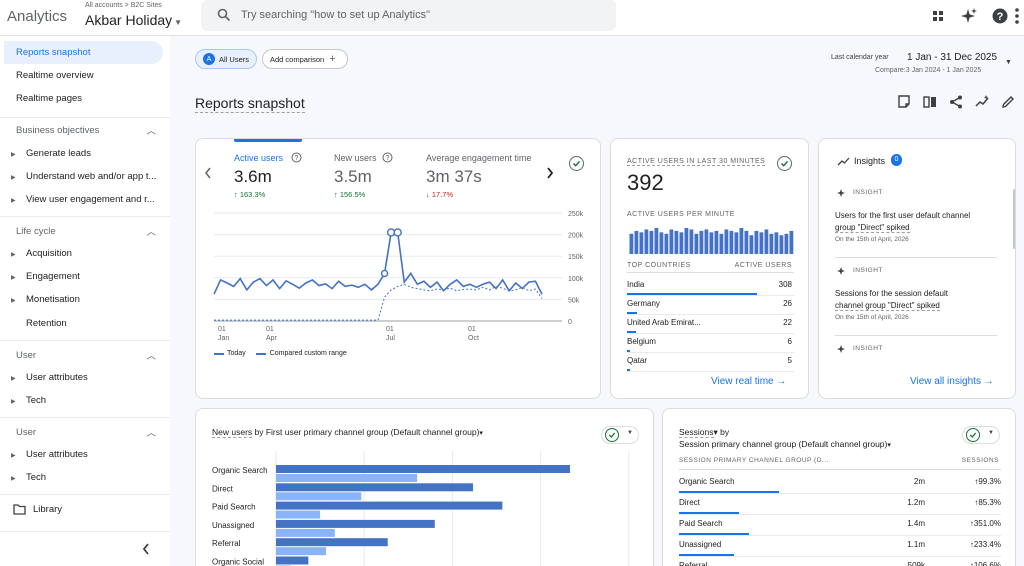 The width and height of the screenshot is (1024, 566). Describe the element at coordinates (57, 377) in the screenshot. I see `nav-user-attributes: User attributes` at that location.